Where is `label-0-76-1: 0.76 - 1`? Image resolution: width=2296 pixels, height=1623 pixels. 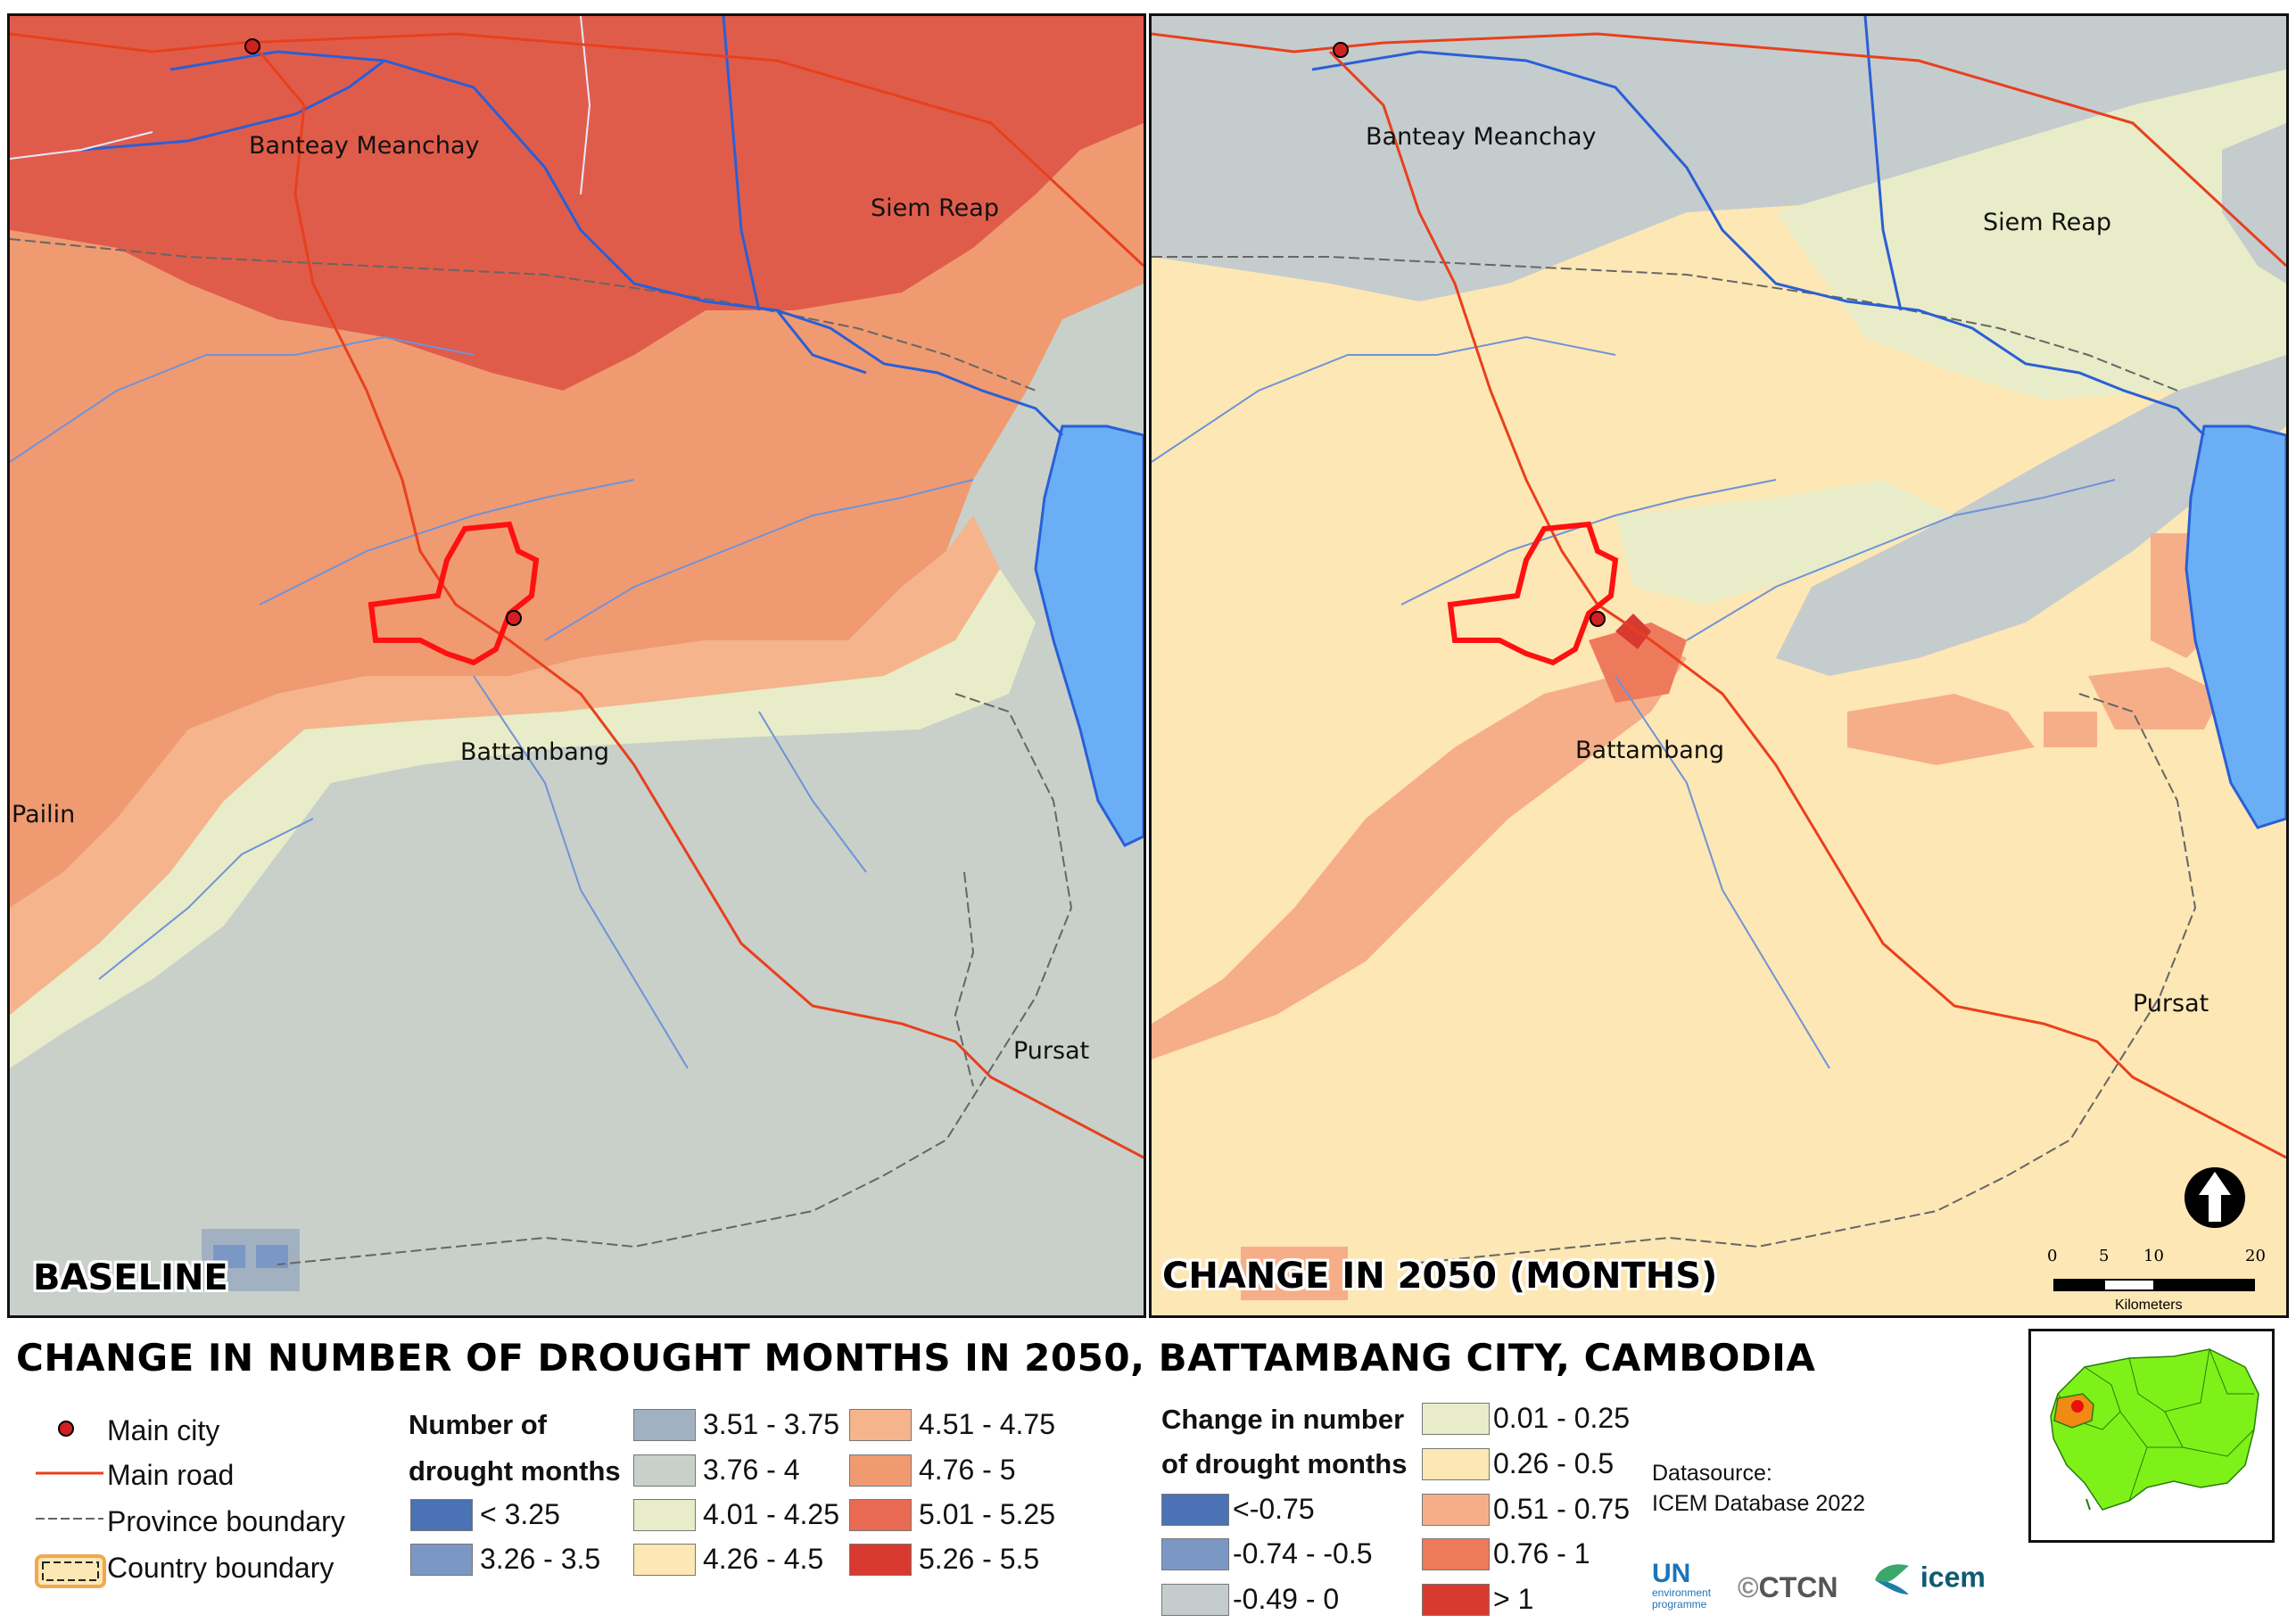 label-0-76-1: 0.76 - 1 is located at coordinates (1541, 1553).